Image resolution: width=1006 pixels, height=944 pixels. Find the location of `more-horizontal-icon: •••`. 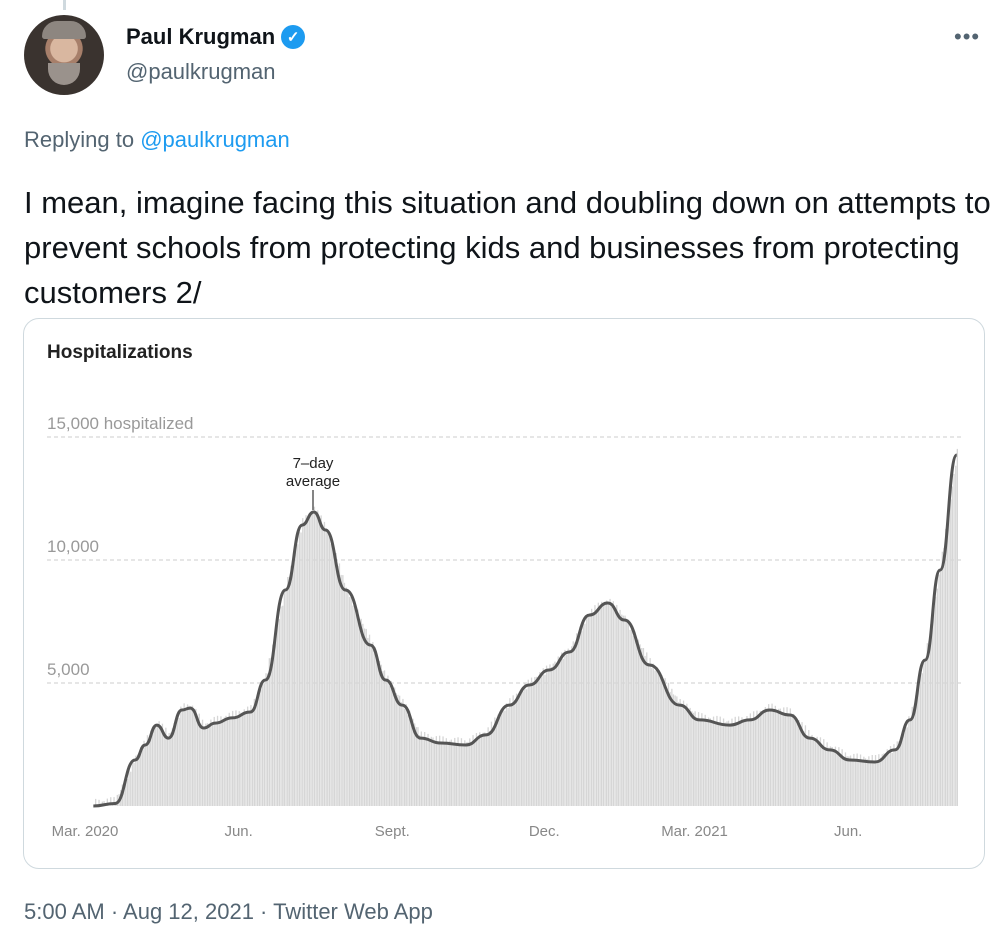

more-horizontal-icon: ••• is located at coordinates (967, 36).